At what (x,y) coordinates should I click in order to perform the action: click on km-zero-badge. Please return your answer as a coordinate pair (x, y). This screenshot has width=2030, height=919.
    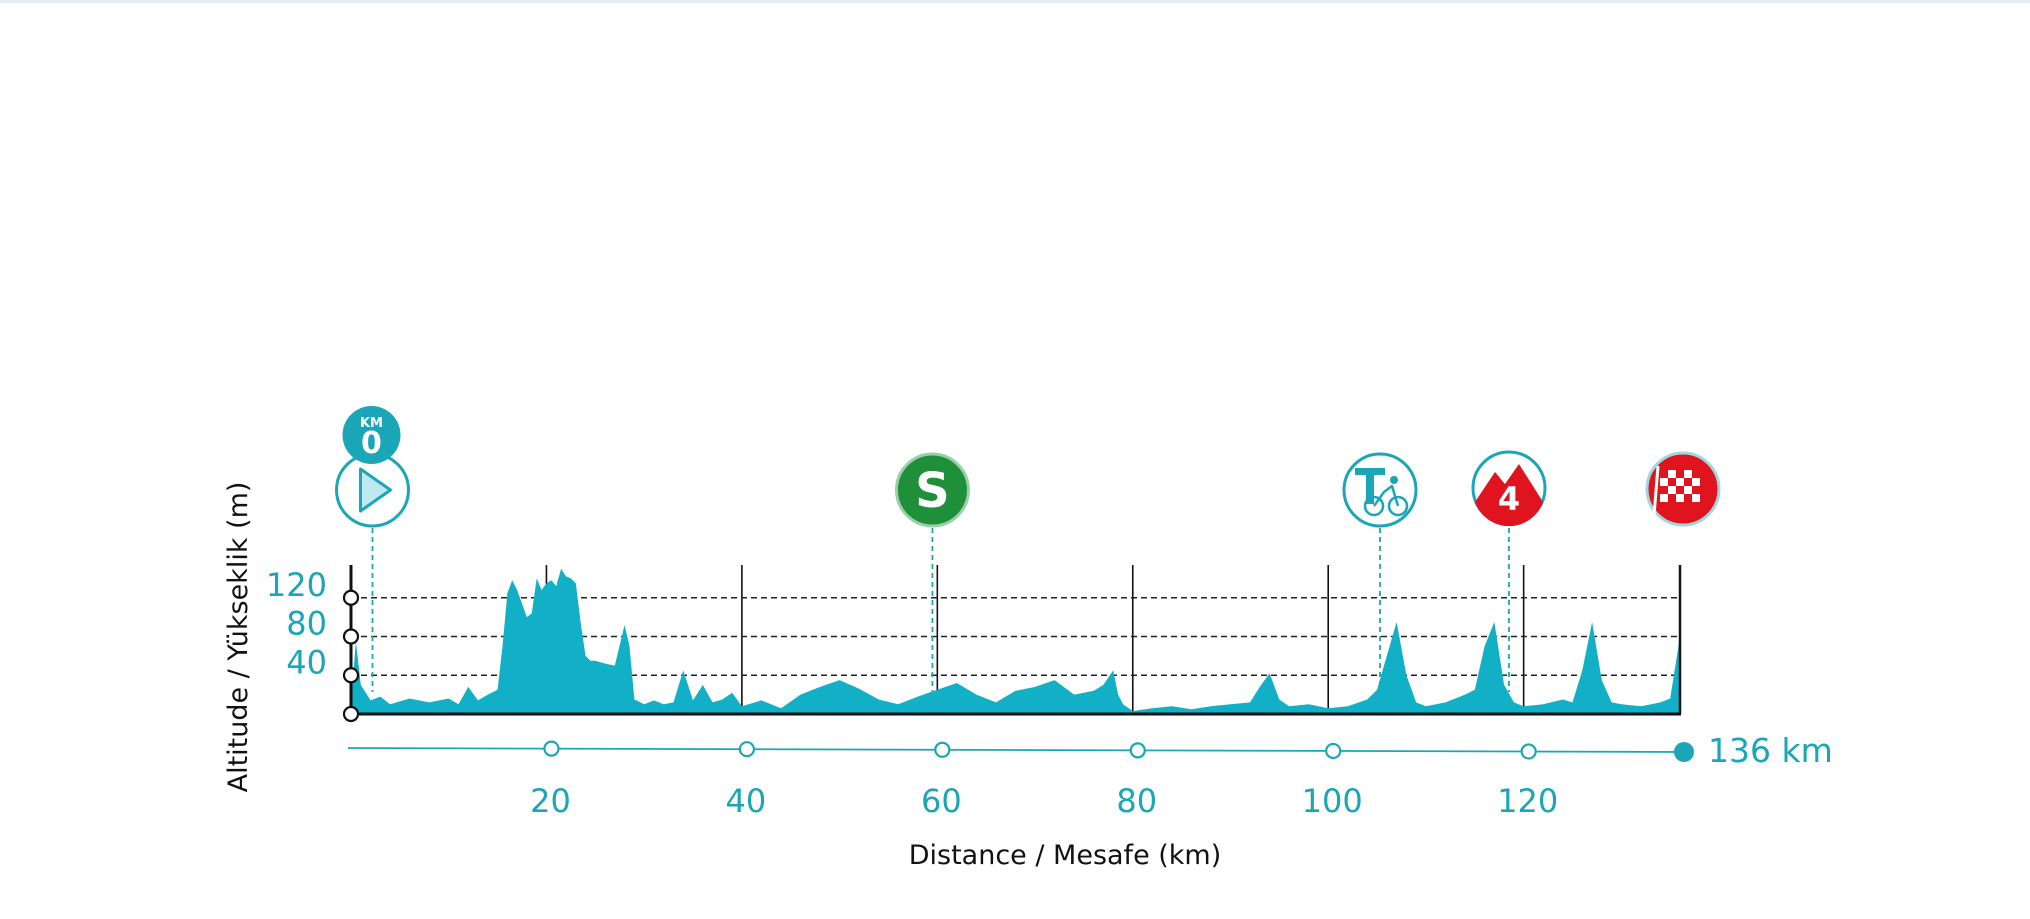
    Looking at the image, I should click on (371, 435).